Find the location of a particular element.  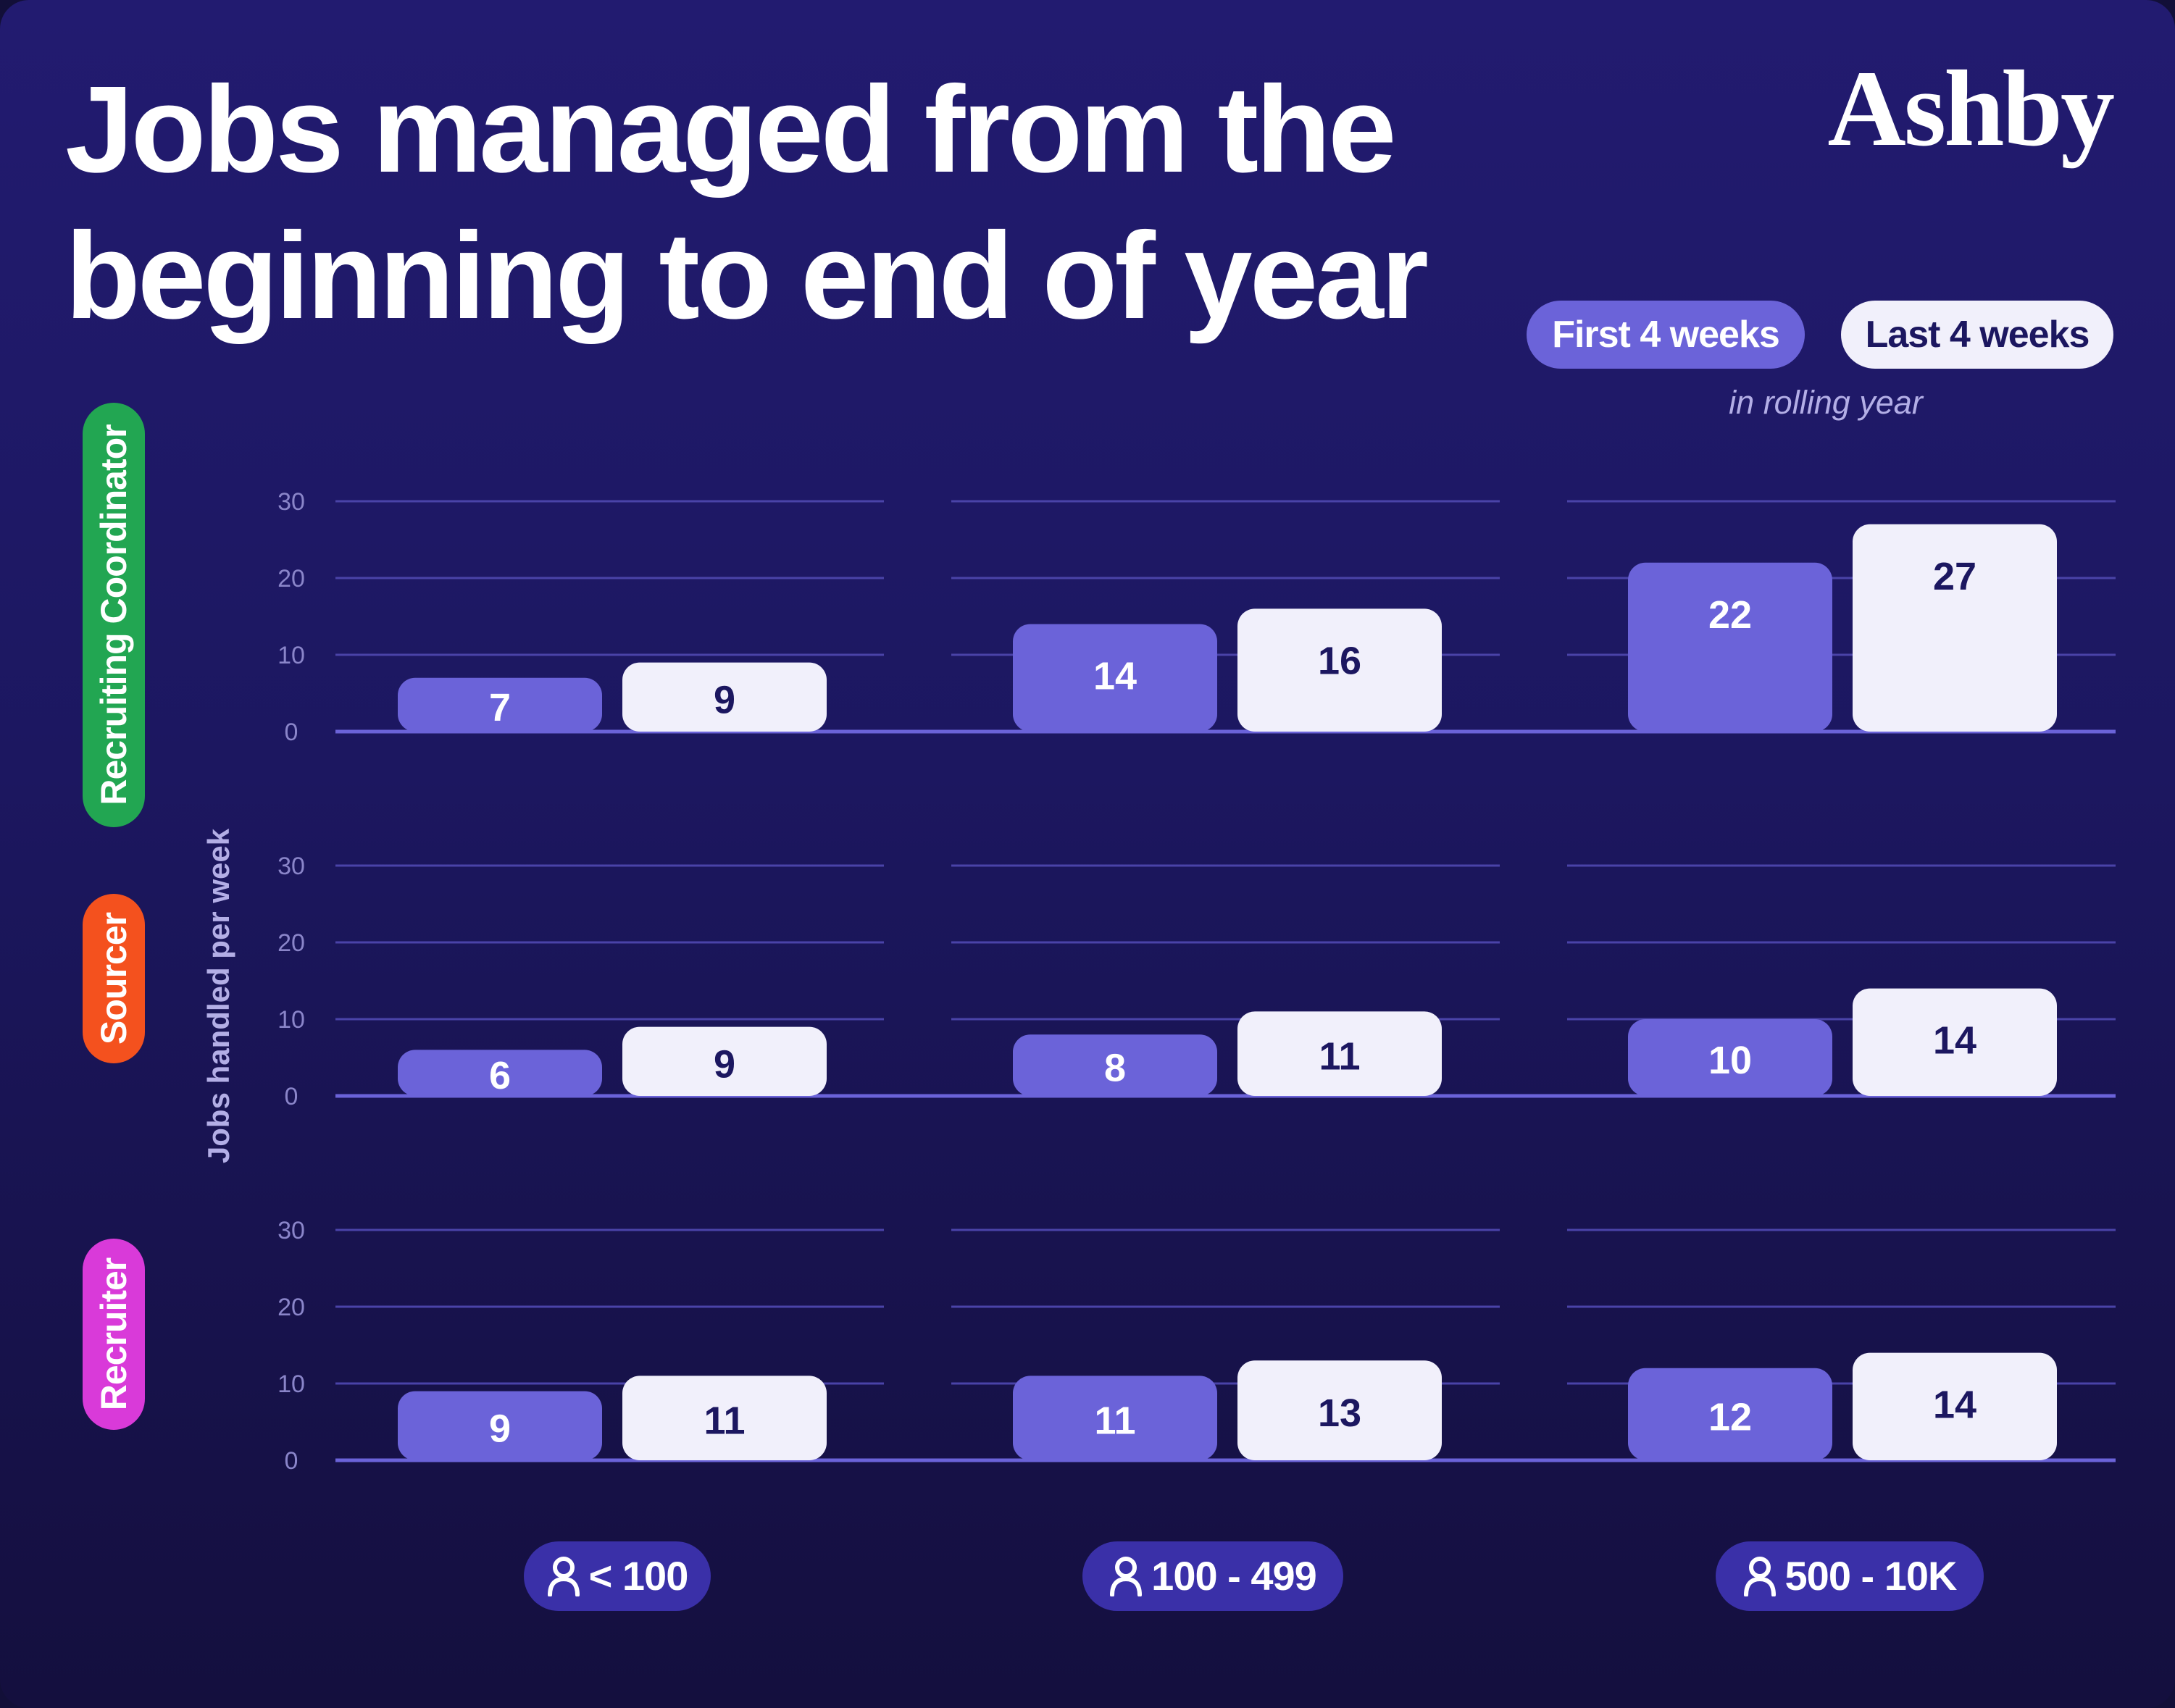

bucket-label-under-100: < 100 is located at coordinates (617, 1576).